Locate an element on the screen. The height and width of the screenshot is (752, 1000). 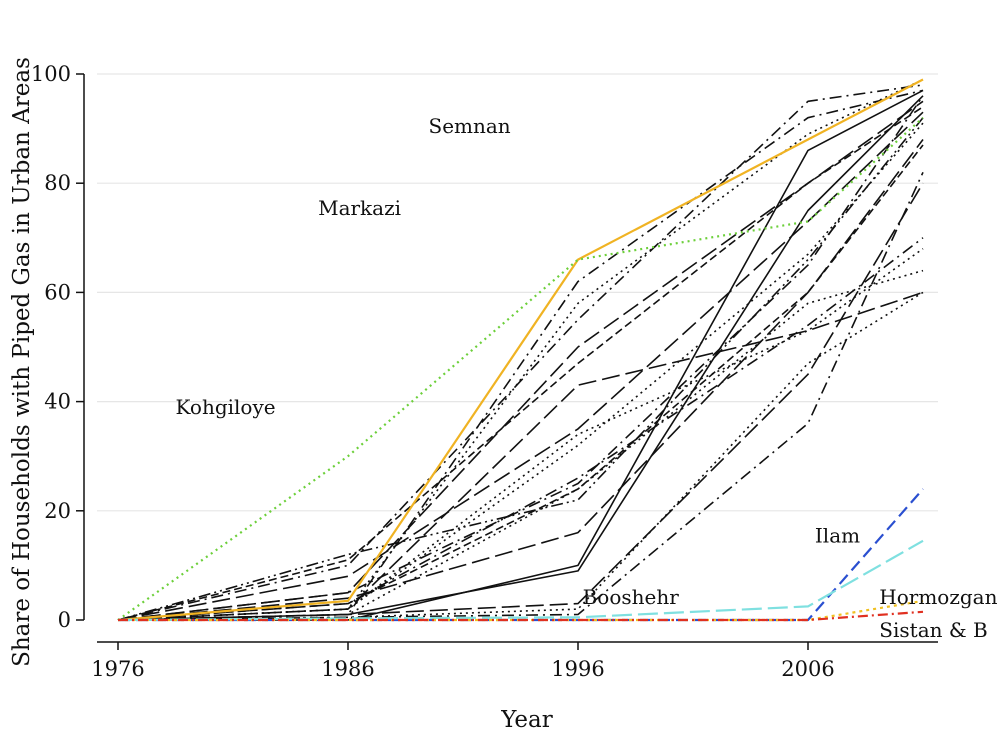
y-tick-label-80: 80 is located at coordinates (57, 183).